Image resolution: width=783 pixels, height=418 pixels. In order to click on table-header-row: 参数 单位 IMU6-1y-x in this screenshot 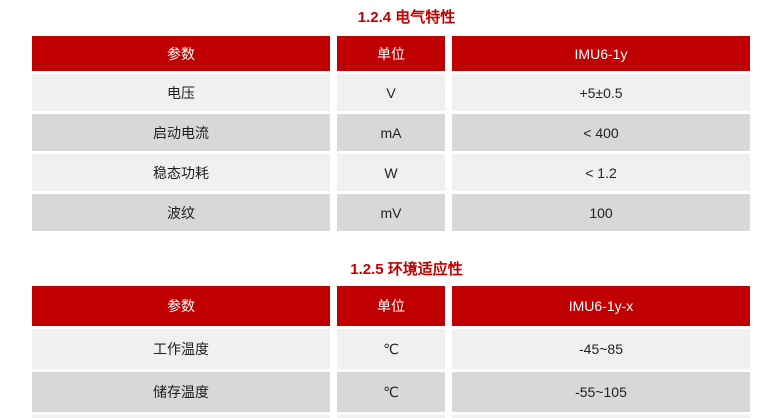, I will do `click(391, 306)`.